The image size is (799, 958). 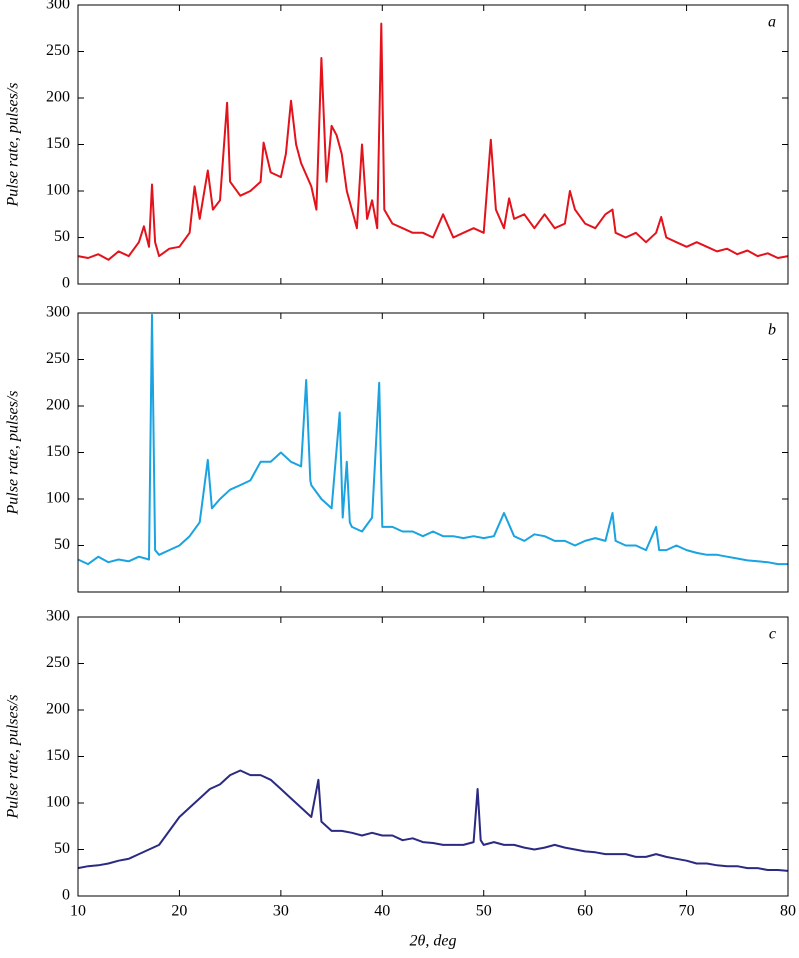 I want to click on x-tick-label: 80, so click(x=788, y=911).